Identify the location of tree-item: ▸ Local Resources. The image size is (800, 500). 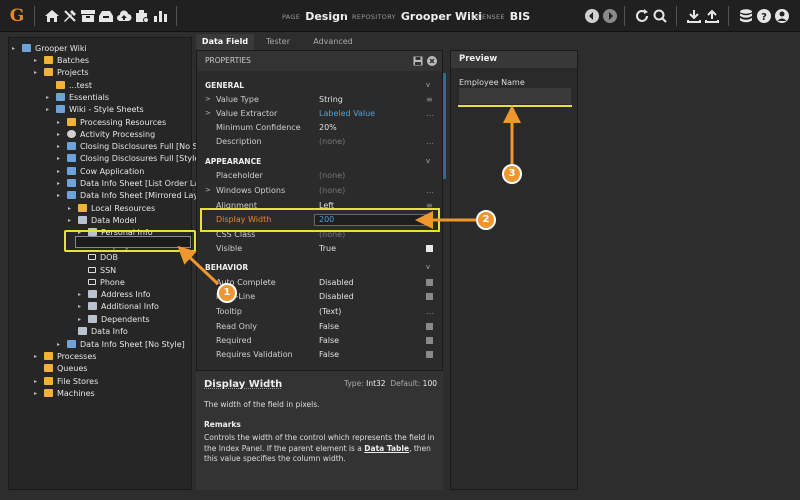
(111, 209).